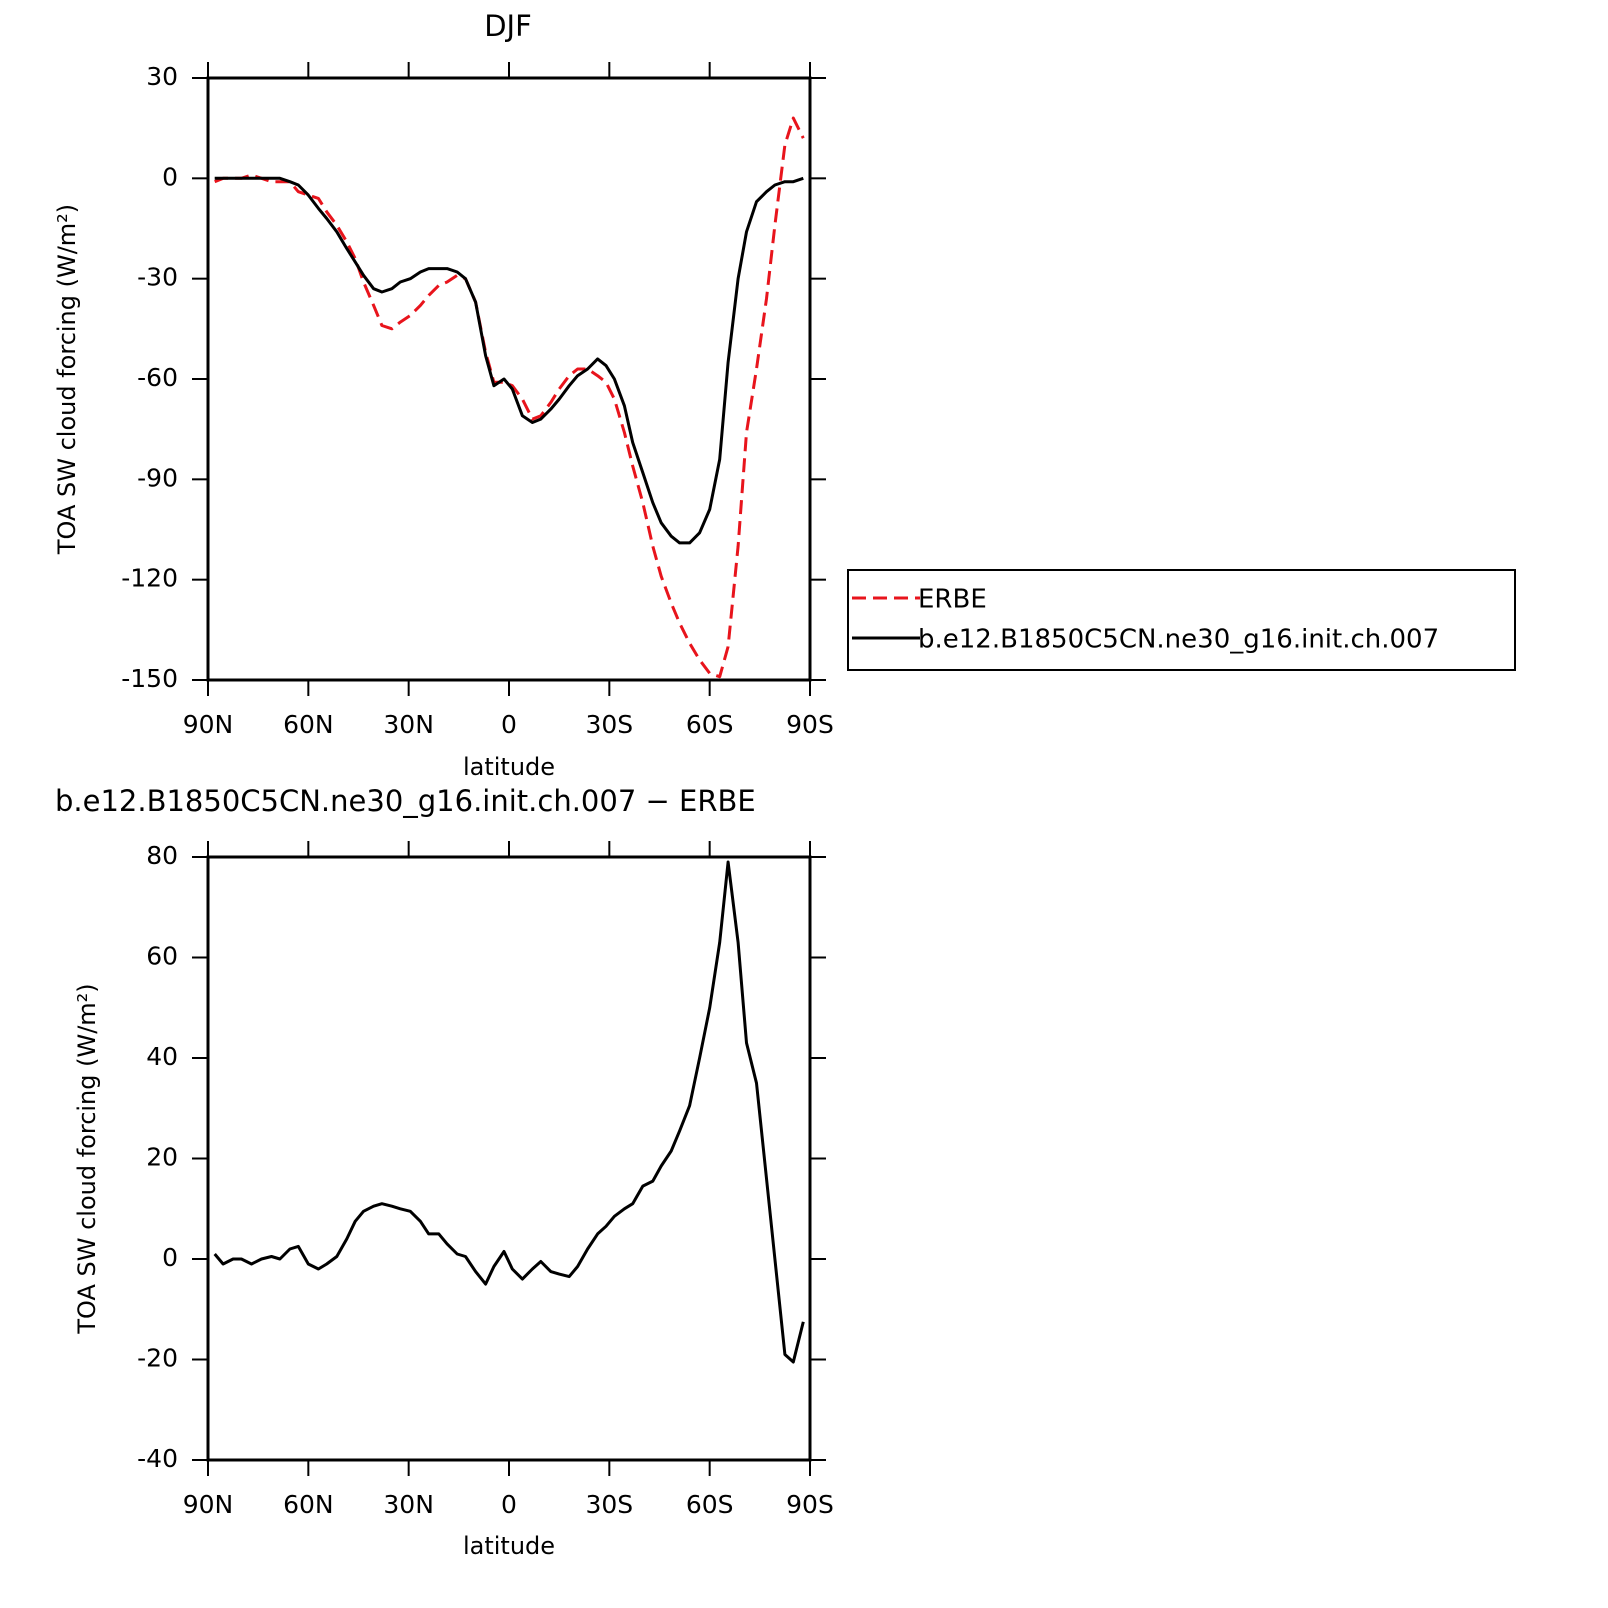 This screenshot has width=1608, height=1608. What do you see at coordinates (162, 76) in the screenshot?
I see `y-tick-label: 30` at bounding box center [162, 76].